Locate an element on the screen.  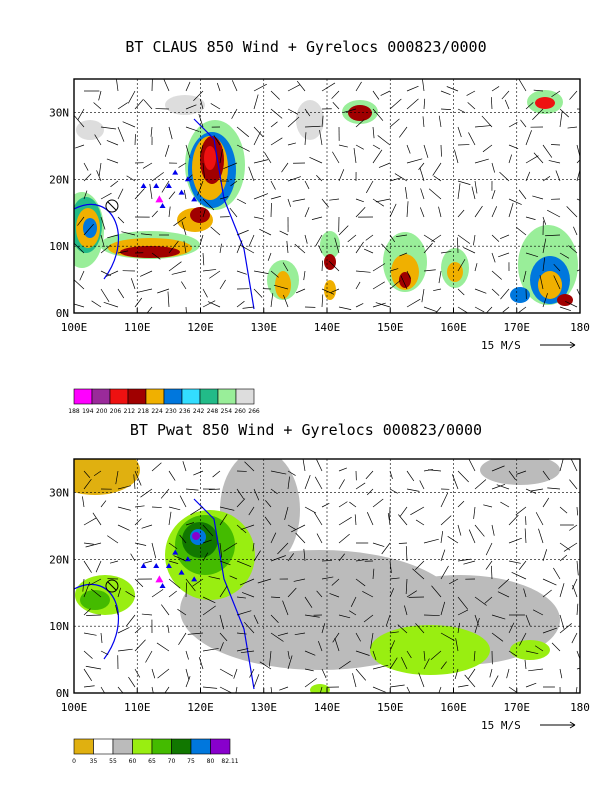
colorbar-label: 218 is located at coordinates (144, 411).